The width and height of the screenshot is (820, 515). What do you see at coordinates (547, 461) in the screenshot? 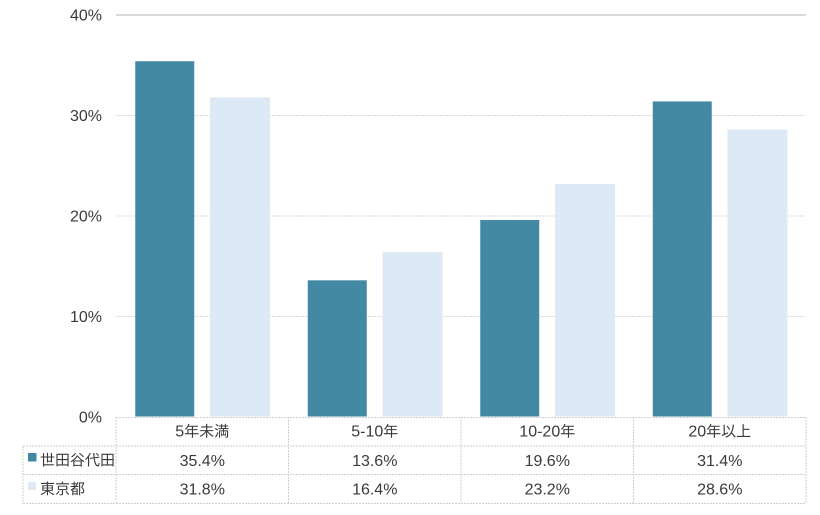
I see `svg-text: 19.6%` at bounding box center [547, 461].